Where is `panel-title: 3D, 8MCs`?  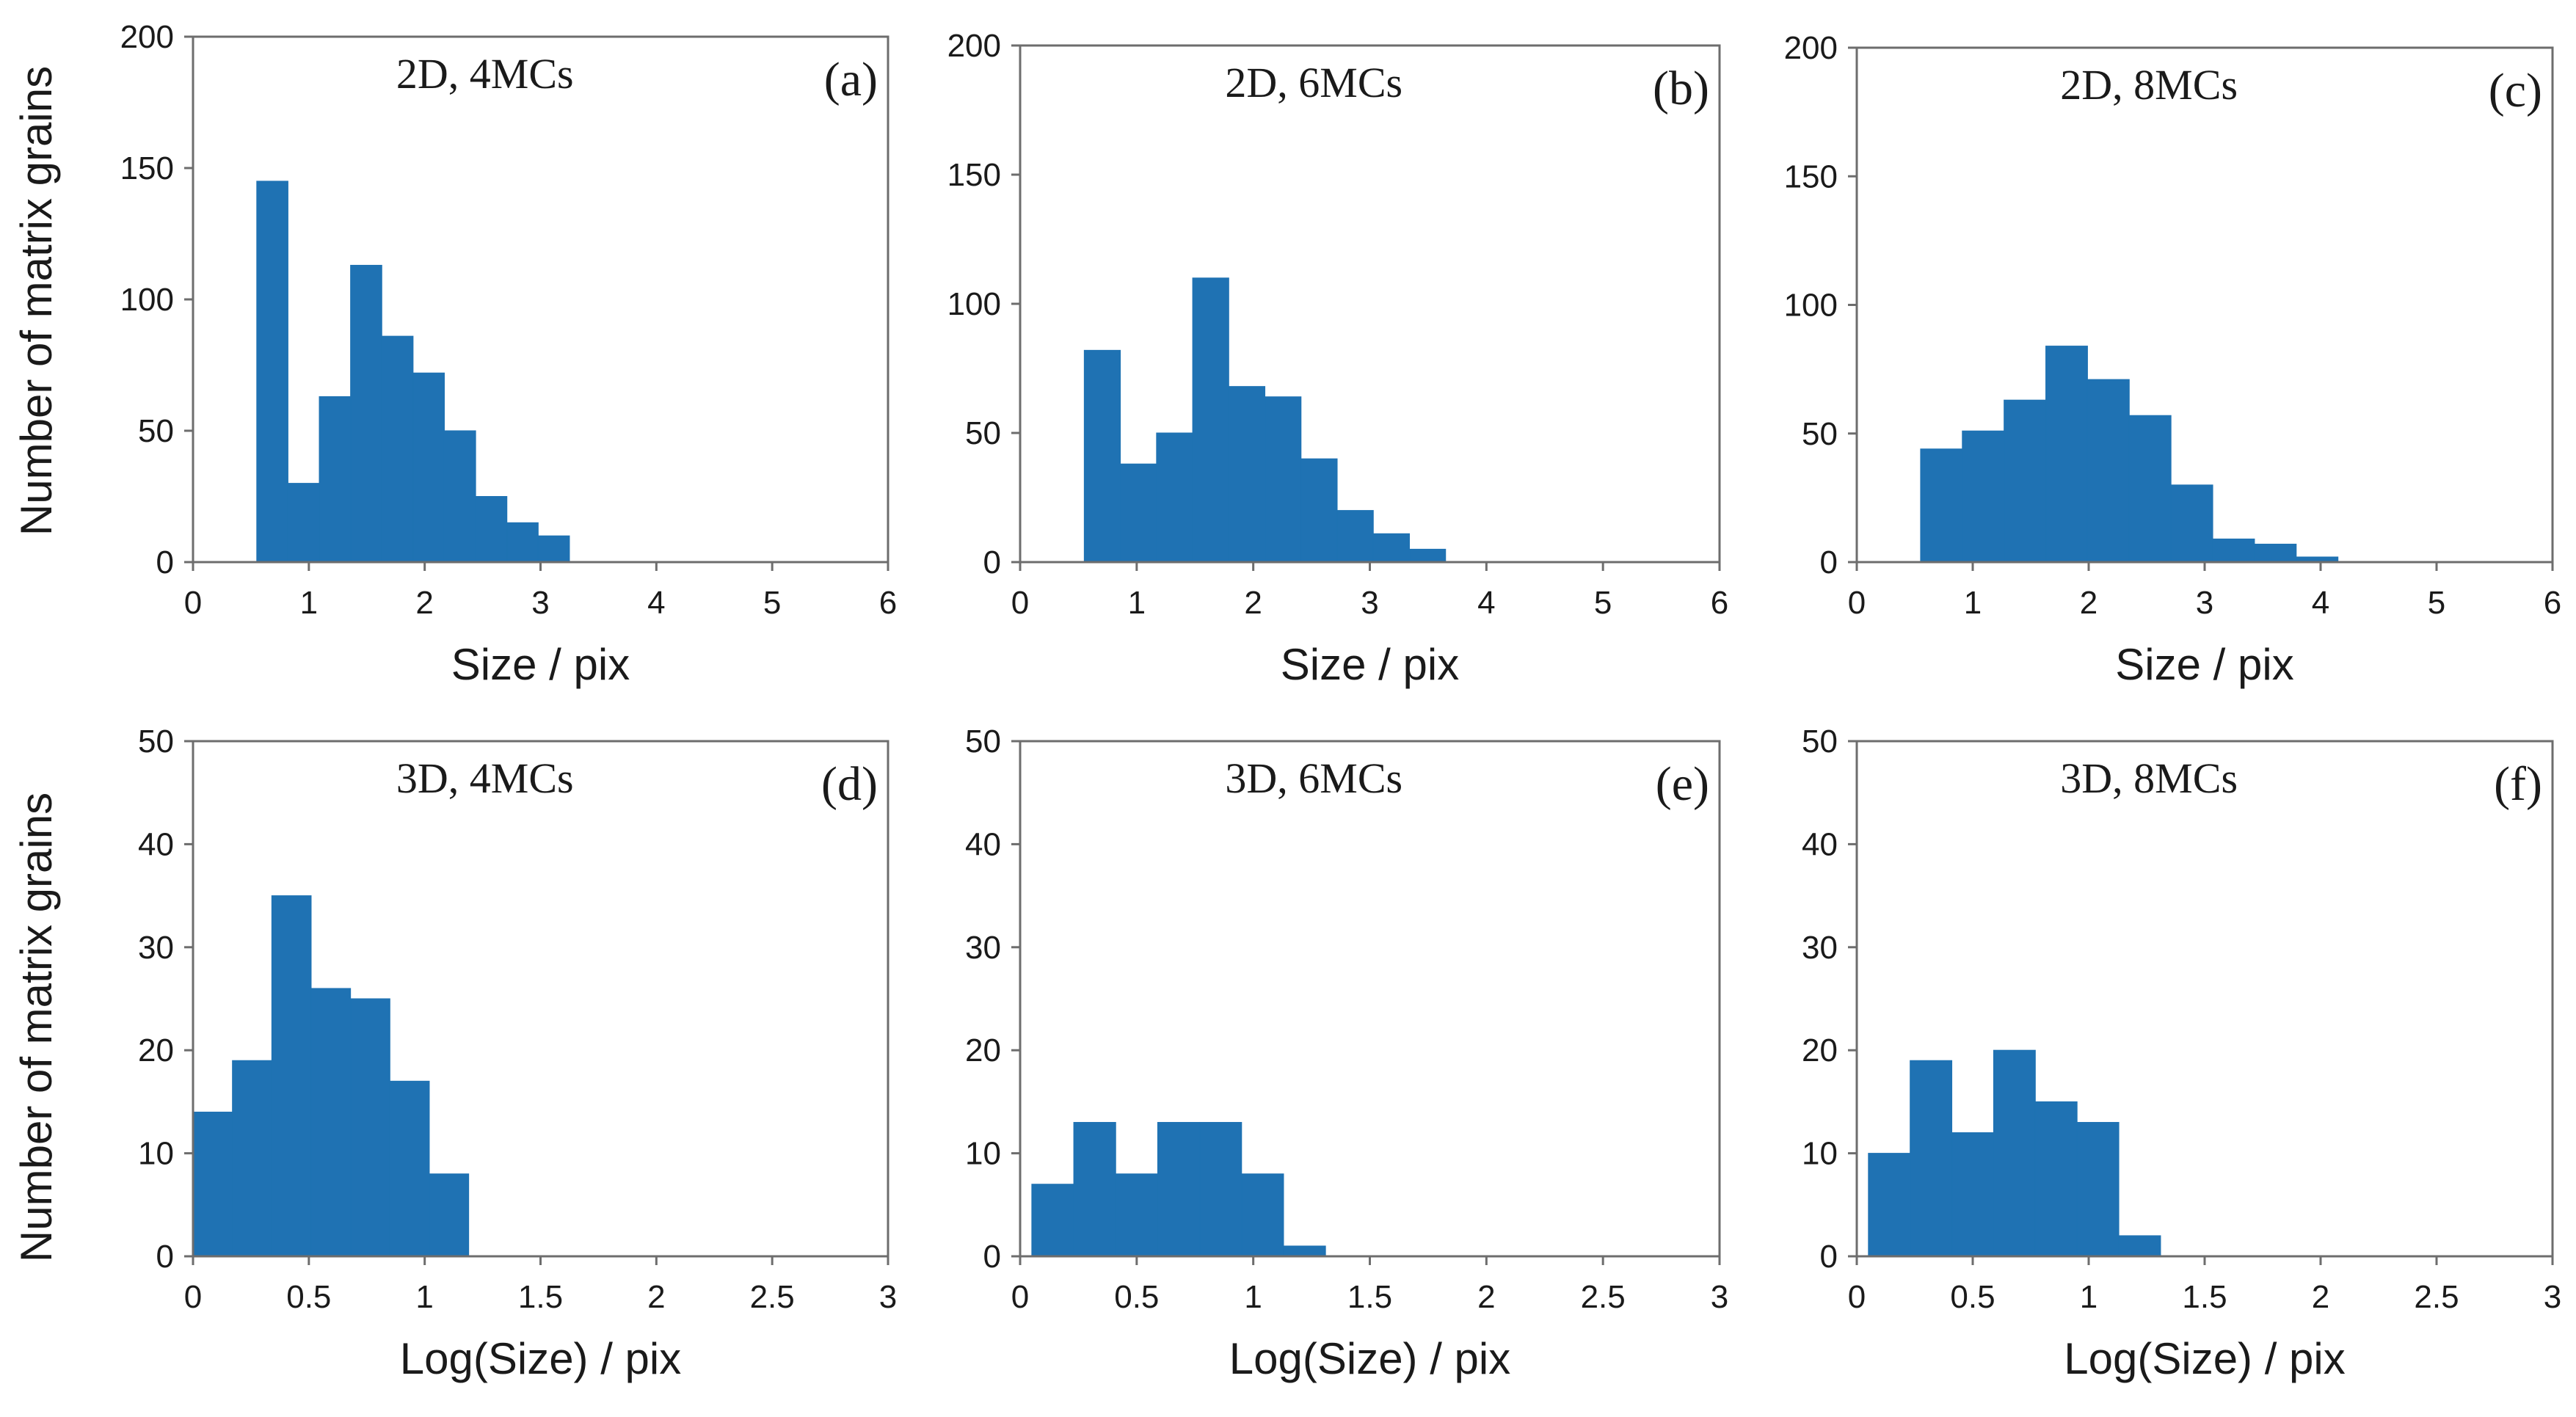 panel-title: 3D, 8MCs is located at coordinates (2149, 778).